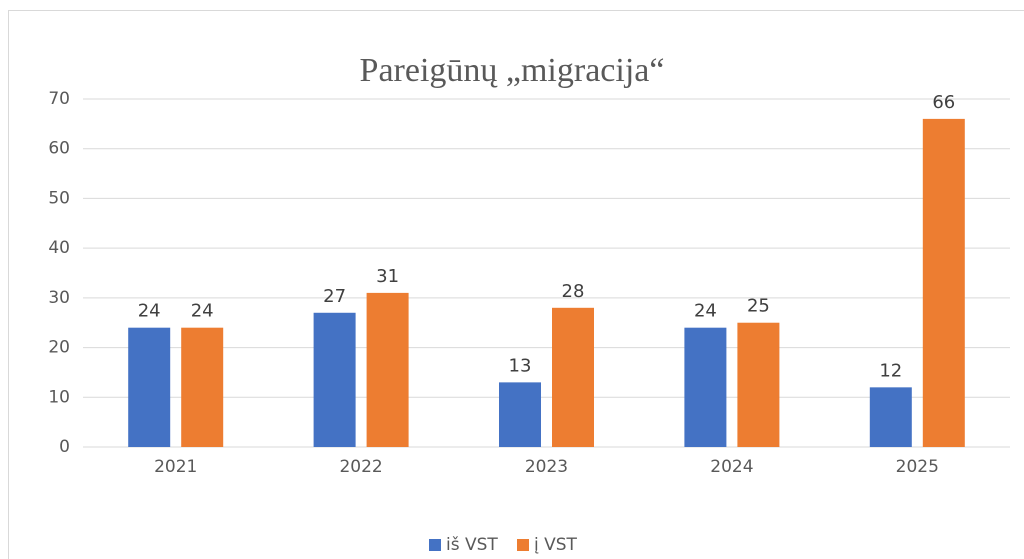 The image size is (1024, 559). Describe the element at coordinates (59, 149) in the screenshot. I see `y-tick-label: 60` at that location.